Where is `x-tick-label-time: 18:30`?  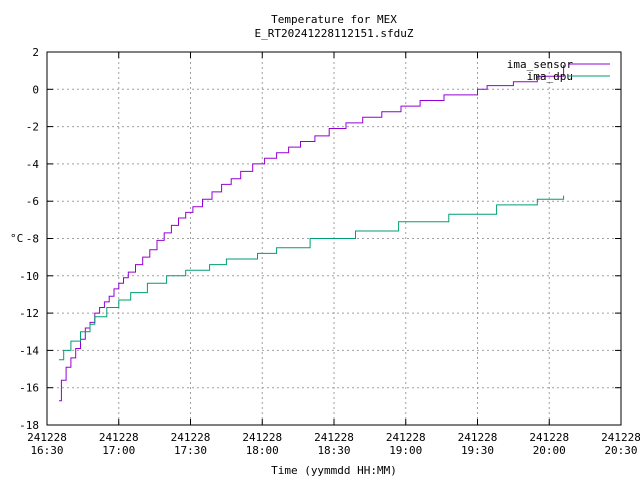 x-tick-label-time: 18:30 is located at coordinates (333, 450).